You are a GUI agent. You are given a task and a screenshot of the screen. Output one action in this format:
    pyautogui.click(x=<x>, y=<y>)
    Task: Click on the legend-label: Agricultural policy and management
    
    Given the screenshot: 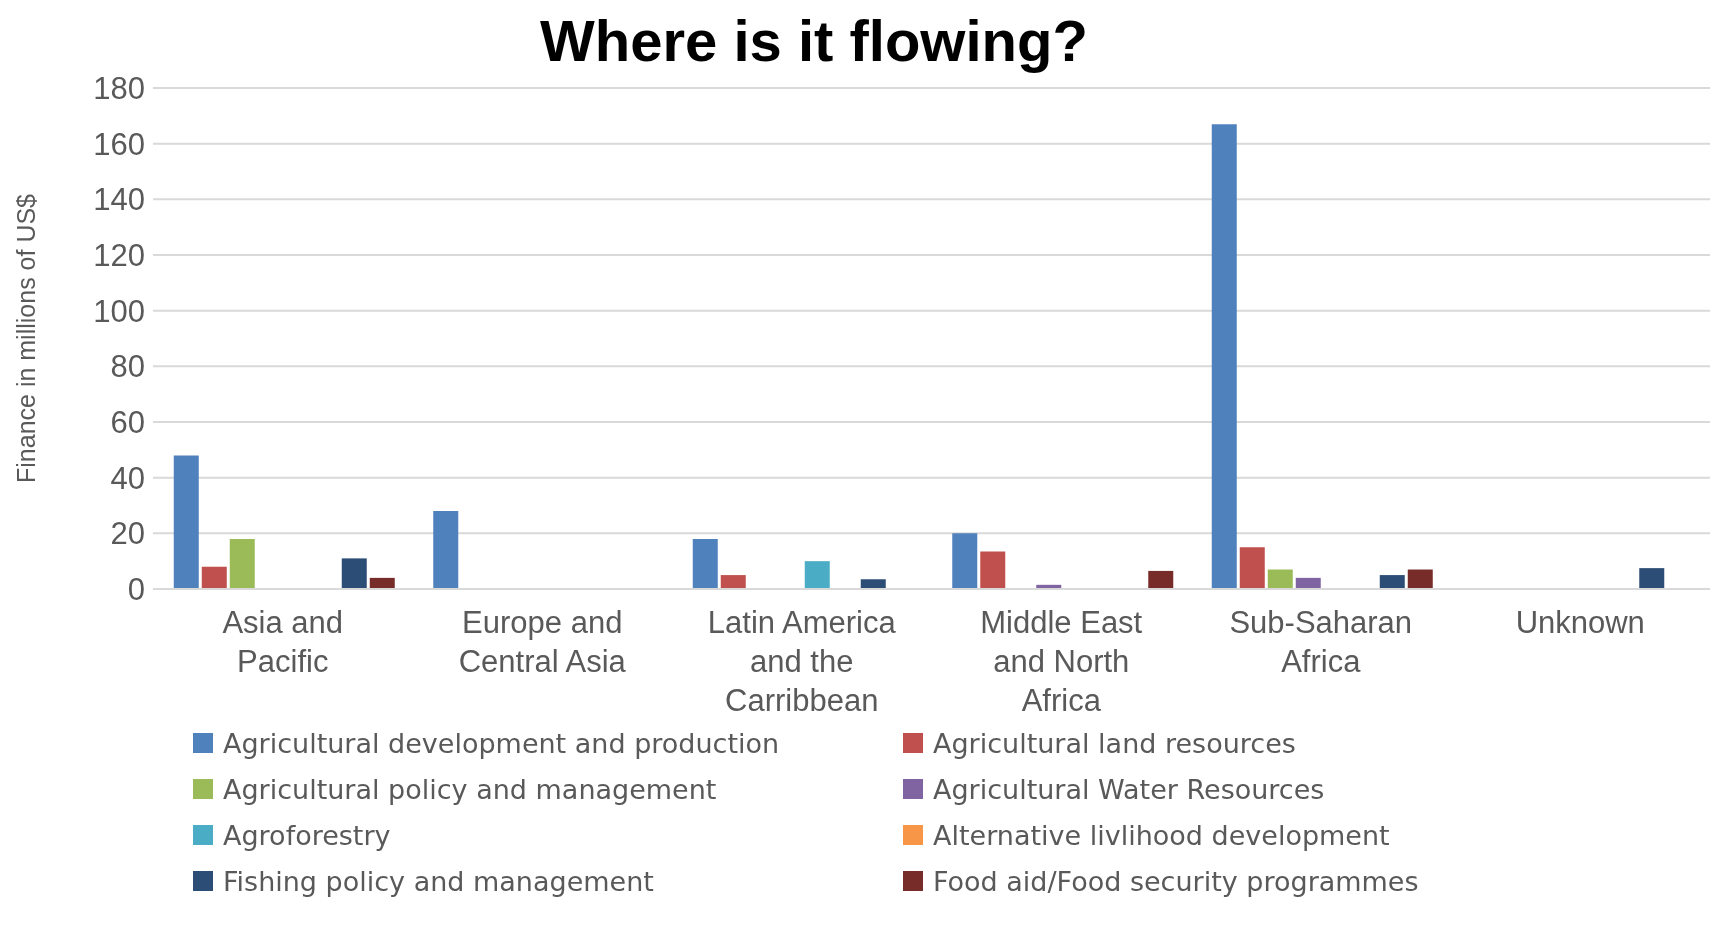 What is the action you would take?
    pyautogui.click(x=470, y=789)
    